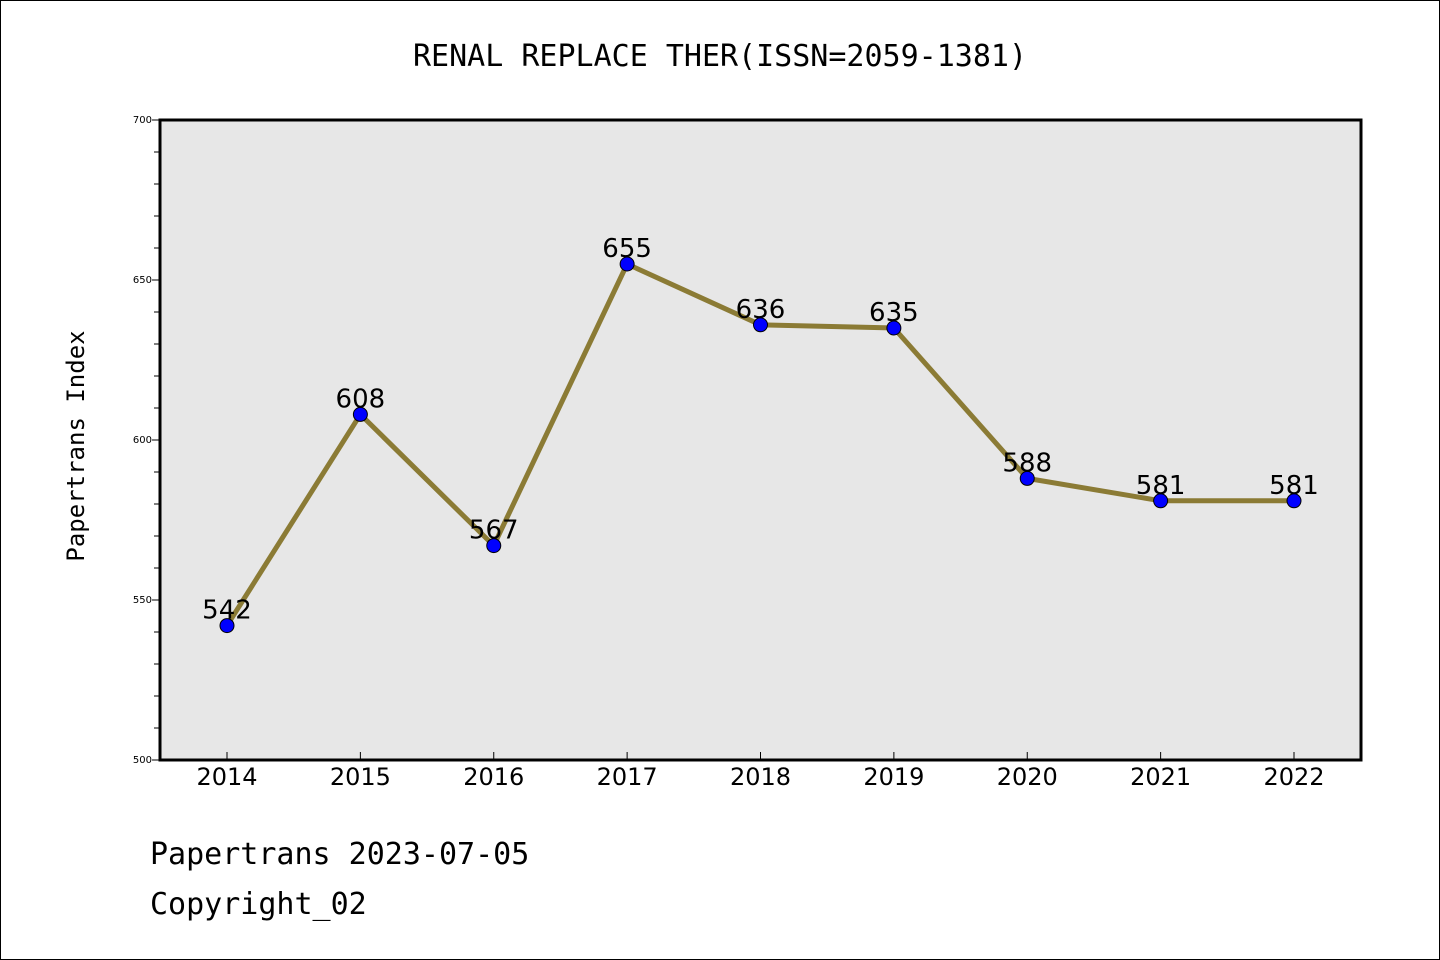  I want to click on y-axis: 500 550 600 650 700, so click(146, 440).